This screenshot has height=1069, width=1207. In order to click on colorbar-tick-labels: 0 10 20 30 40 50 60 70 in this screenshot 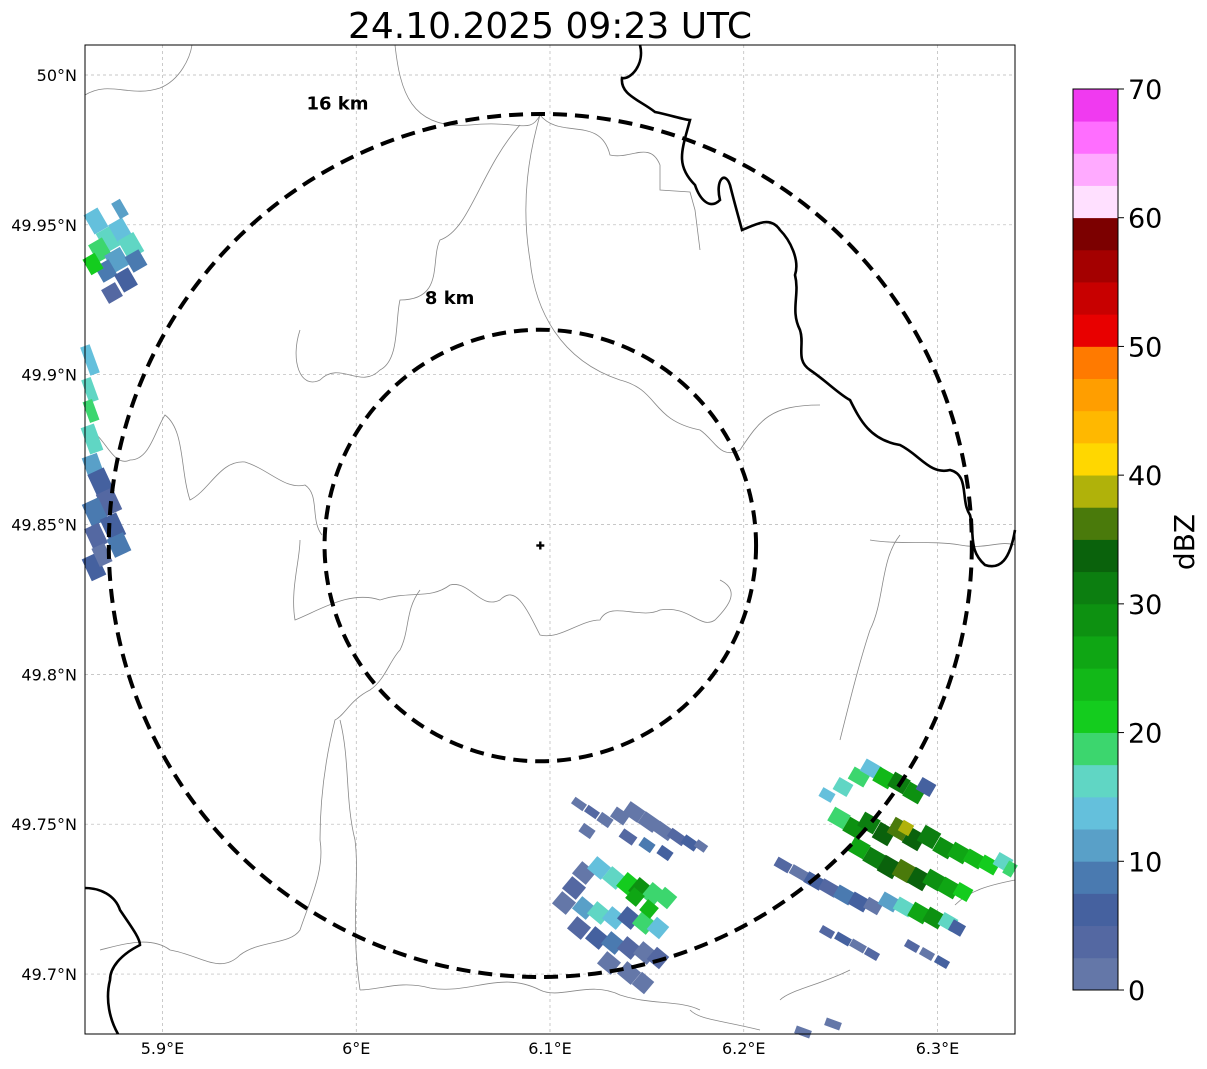, I will do `click(1140, 541)`.